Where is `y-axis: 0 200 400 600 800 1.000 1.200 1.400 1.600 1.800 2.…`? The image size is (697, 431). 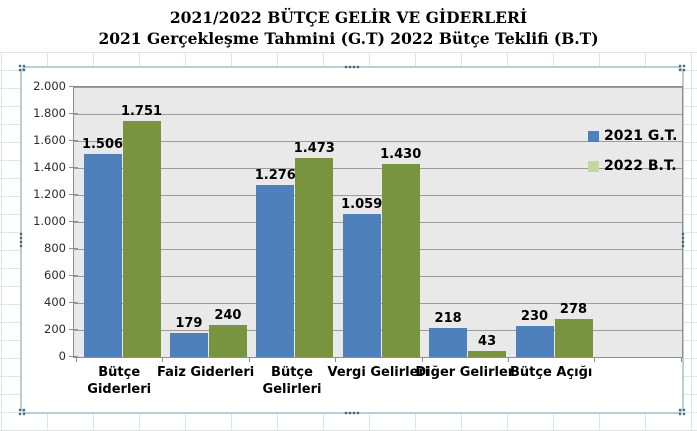
y-axis: 0 200 400 600 800 1.000 1.200 1.400 1.600 1.800 2.… is located at coordinates (44, 242).